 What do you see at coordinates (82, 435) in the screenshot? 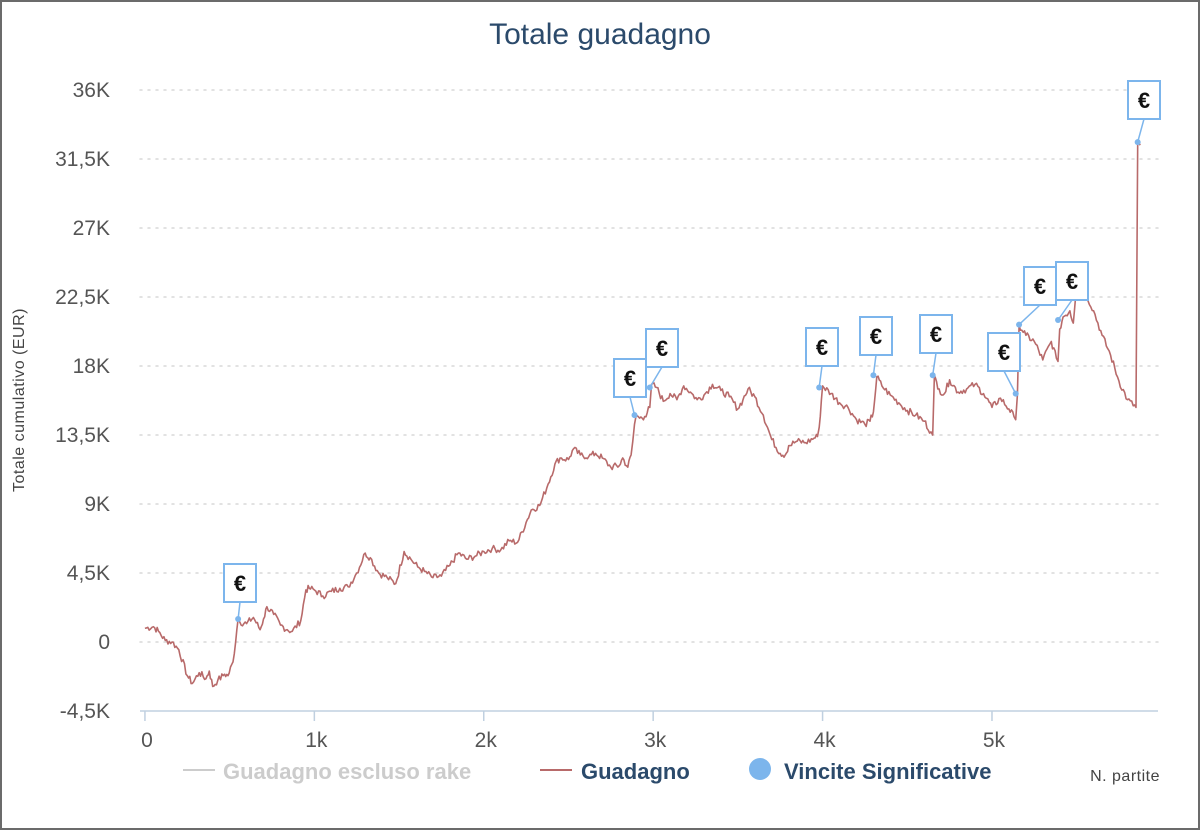
I see `y-tick-label: 13,5K` at bounding box center [82, 435].